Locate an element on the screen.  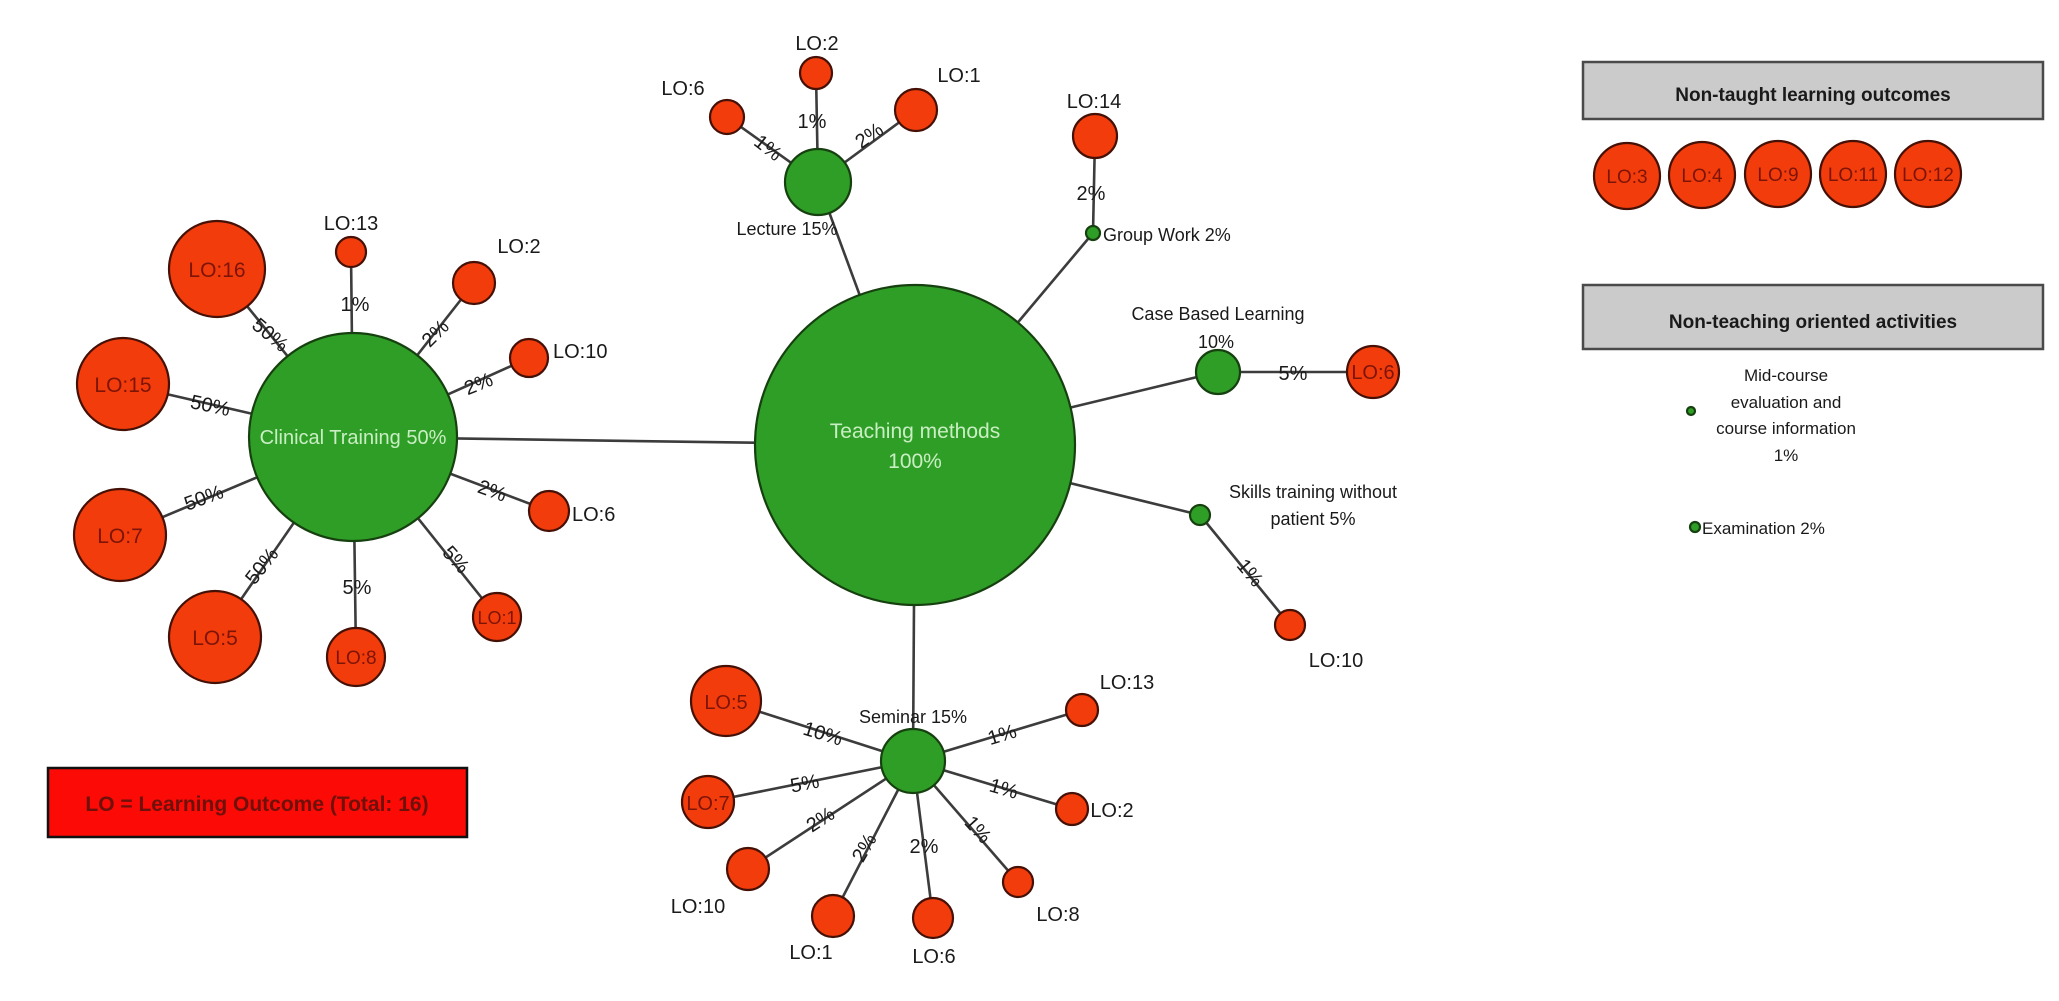
lo16-clinical-label: LO:16 is located at coordinates (216, 270).